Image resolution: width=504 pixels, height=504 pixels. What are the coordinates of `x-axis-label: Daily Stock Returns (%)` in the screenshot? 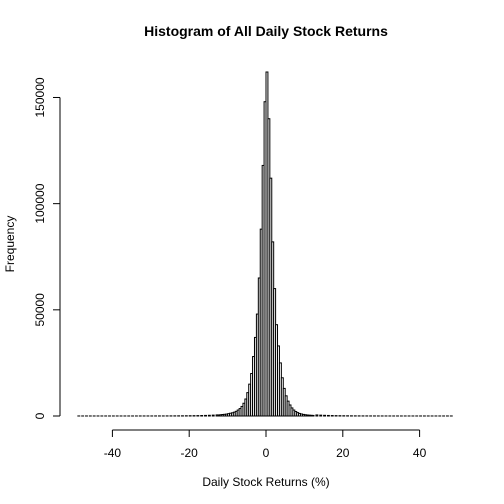 It's located at (265, 482).